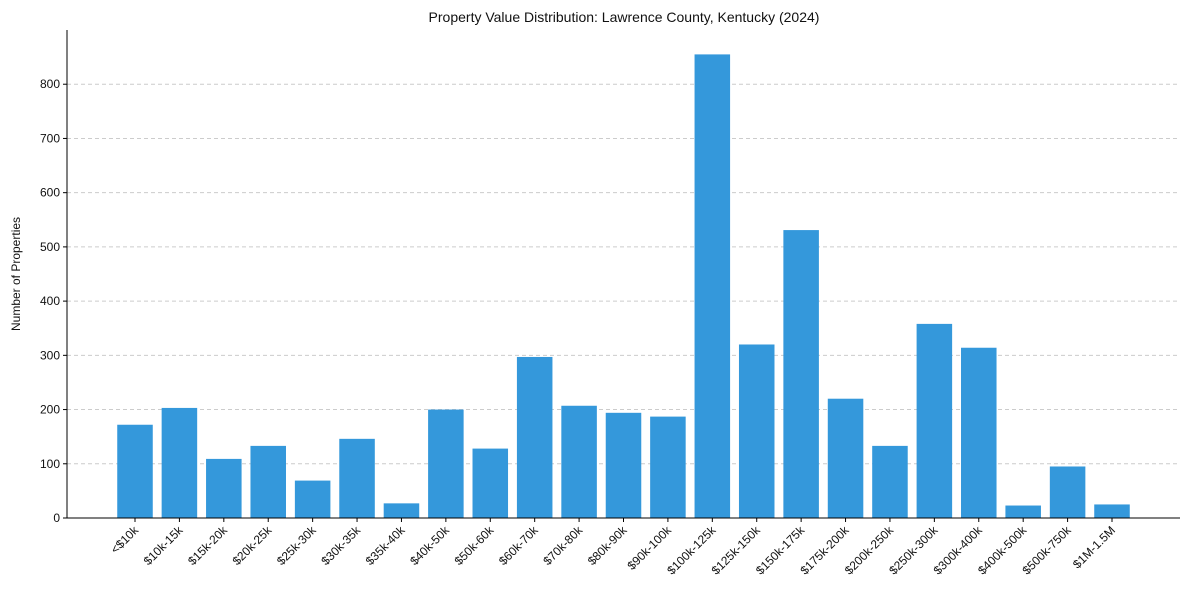  Describe the element at coordinates (50, 410) in the screenshot. I see `y-tick-label: 200` at that location.